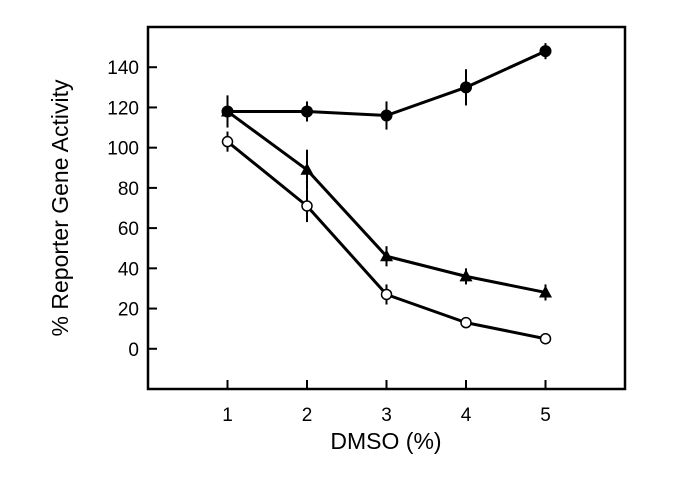 This screenshot has width=685, height=491. What do you see at coordinates (128, 229) in the screenshot?
I see `y-tick-label: 60` at bounding box center [128, 229].